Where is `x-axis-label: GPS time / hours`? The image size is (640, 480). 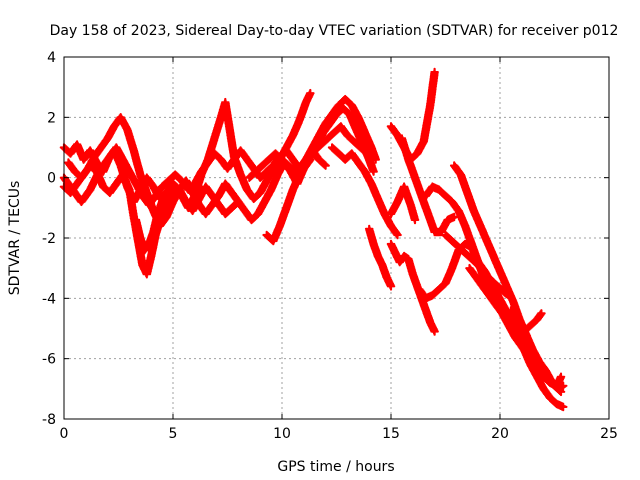 x-axis-label: GPS time / hours is located at coordinates (335, 467).